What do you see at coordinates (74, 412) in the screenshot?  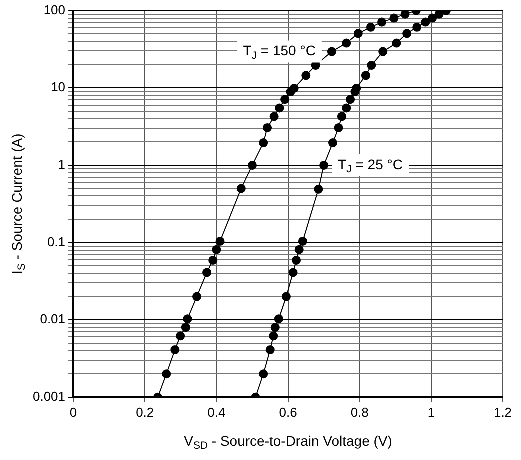 I see `x-tick-label: 0` at bounding box center [74, 412].